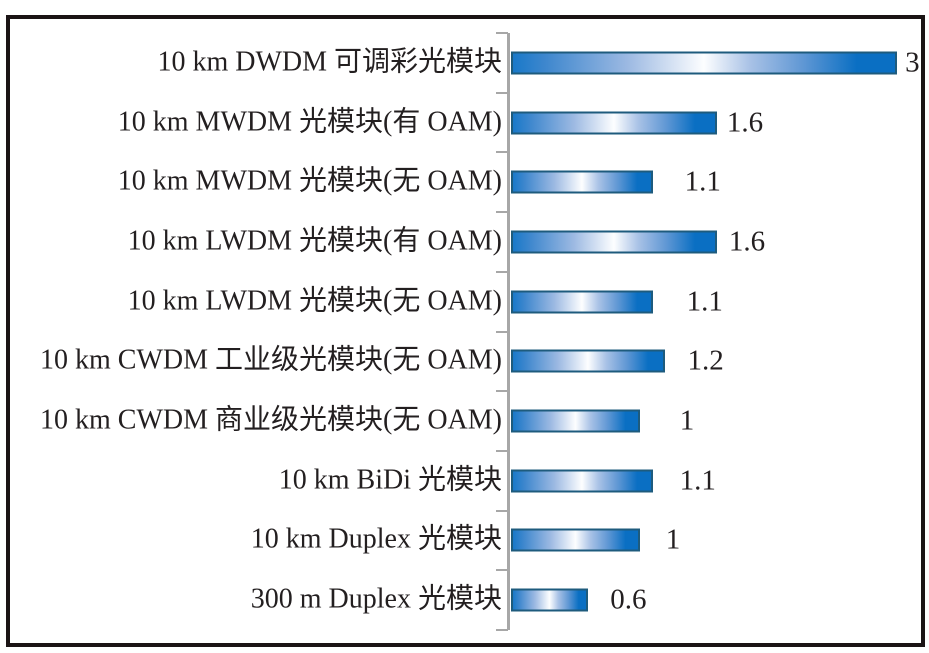  I want to click on category-label: 10 km MWDM 光模块(无 OAM), so click(309, 181).